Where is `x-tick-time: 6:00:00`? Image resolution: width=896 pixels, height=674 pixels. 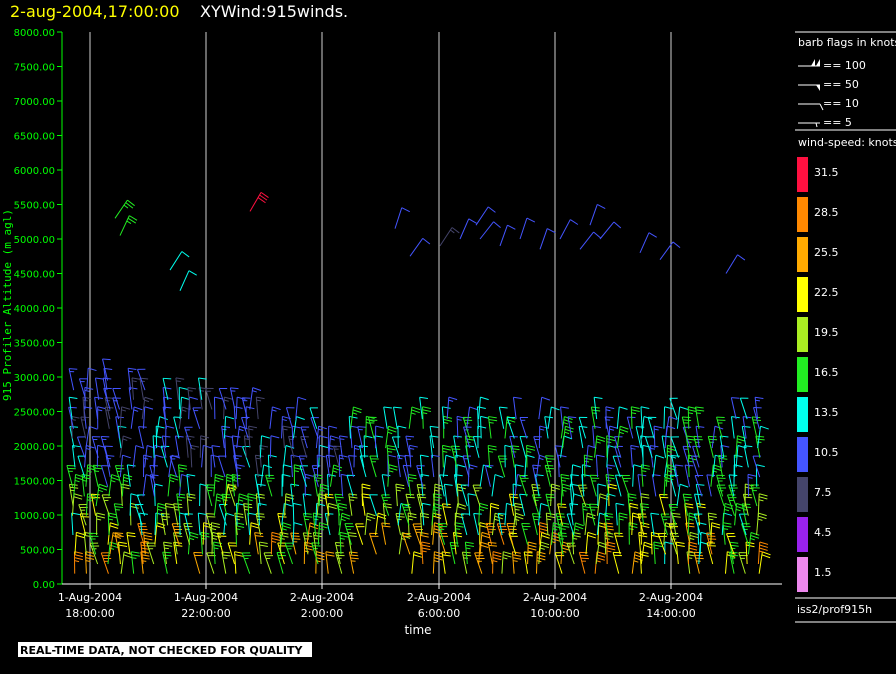
x-tick-time: 6:00:00 is located at coordinates (439, 613).